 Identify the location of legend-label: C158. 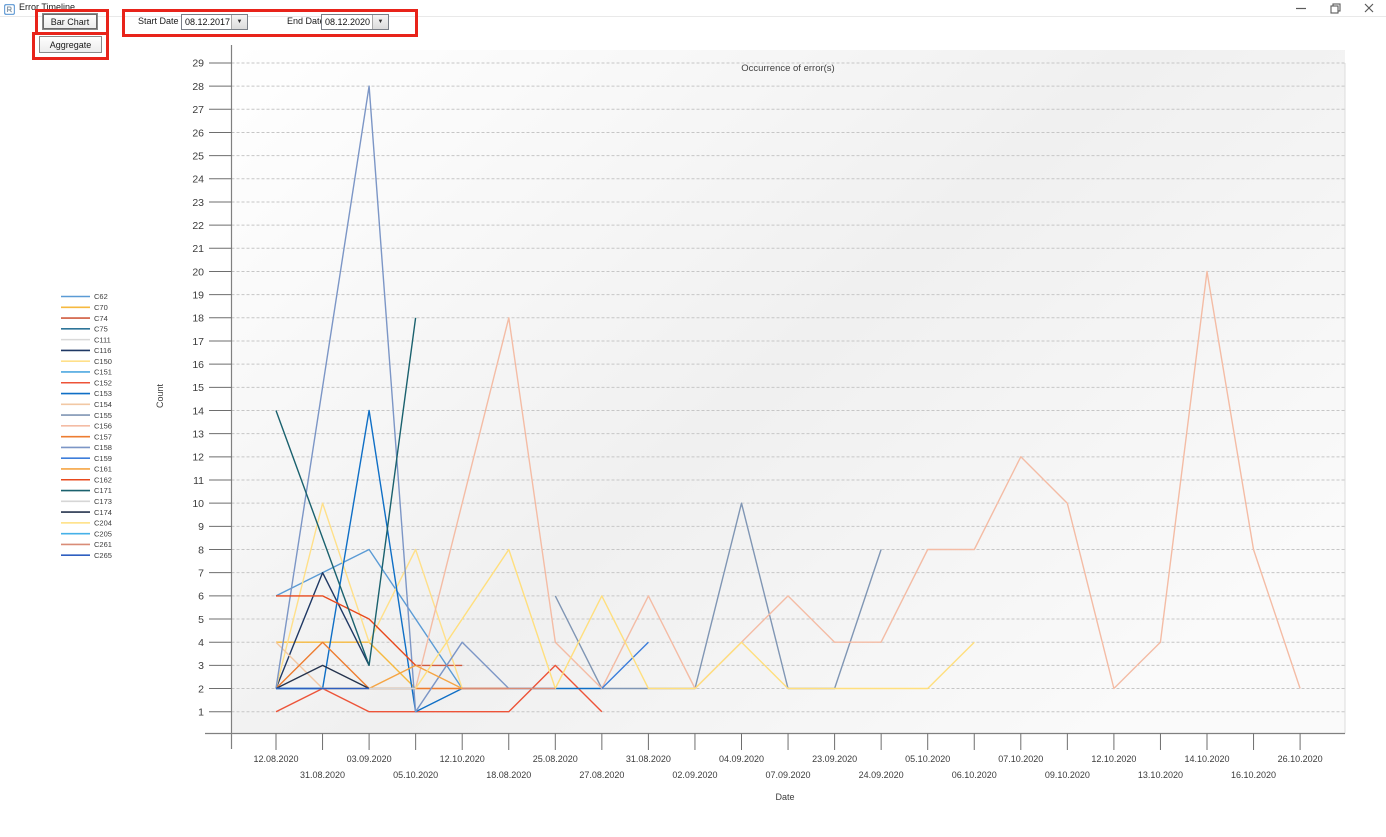
(103, 447).